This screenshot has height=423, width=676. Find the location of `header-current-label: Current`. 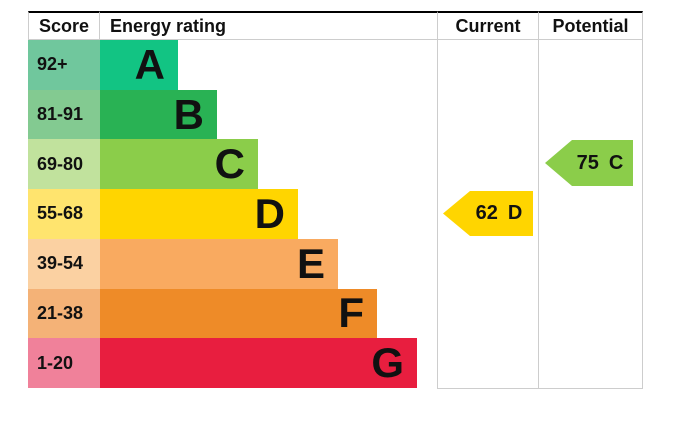

header-current-label: Current is located at coordinates (488, 25).